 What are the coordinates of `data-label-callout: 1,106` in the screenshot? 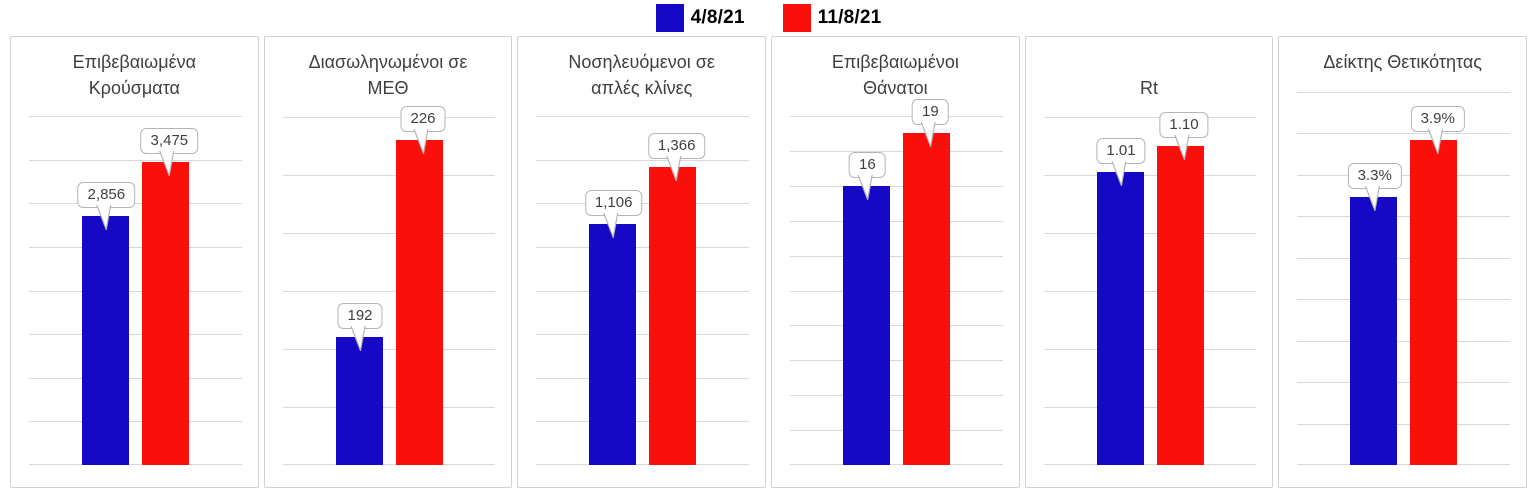 It's located at (613, 213).